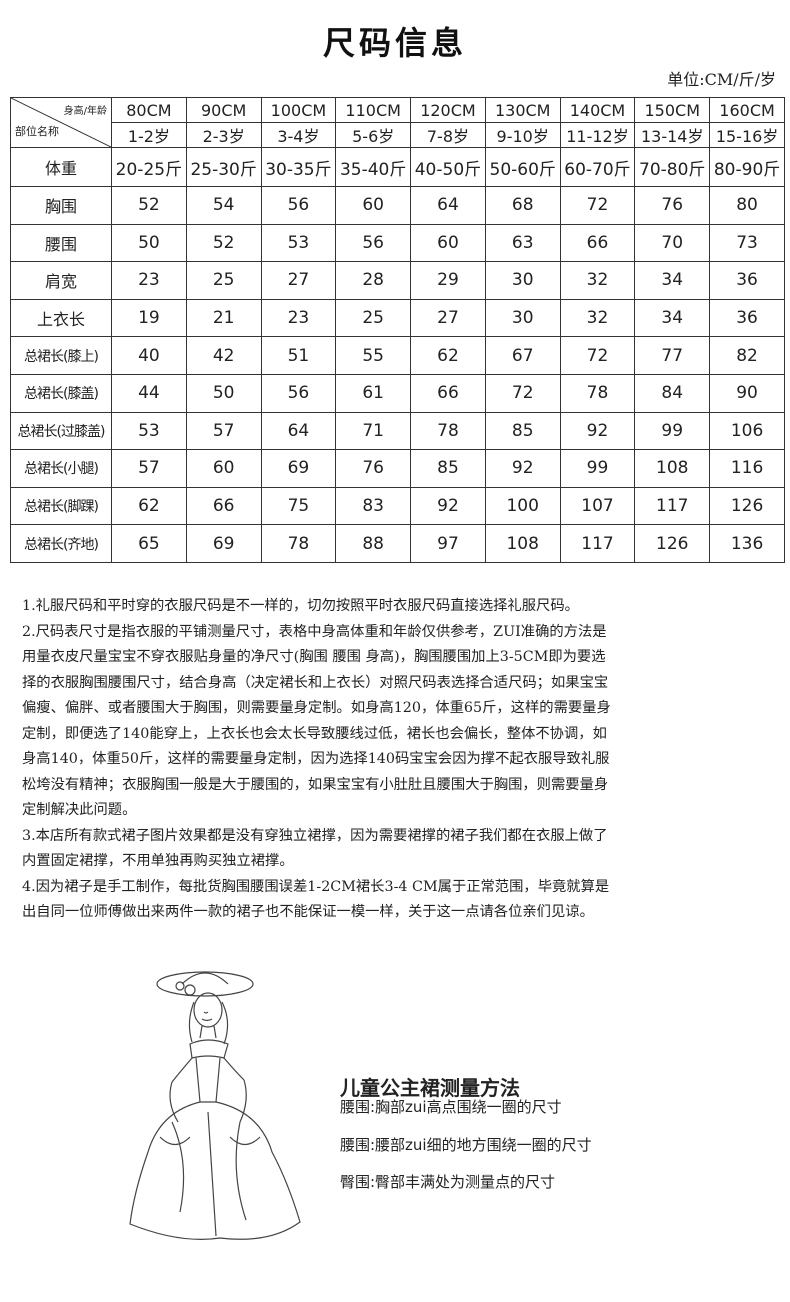 This screenshot has width=790, height=1302. I want to click on size-cell: 71, so click(373, 431).